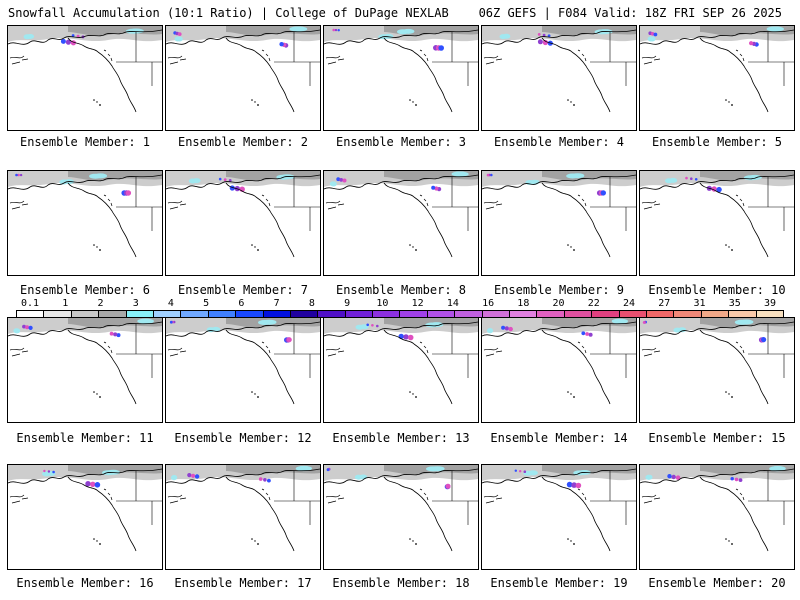  Describe the element at coordinates (100, 303) in the screenshot. I see `colorbar-tick-label: 2` at that location.